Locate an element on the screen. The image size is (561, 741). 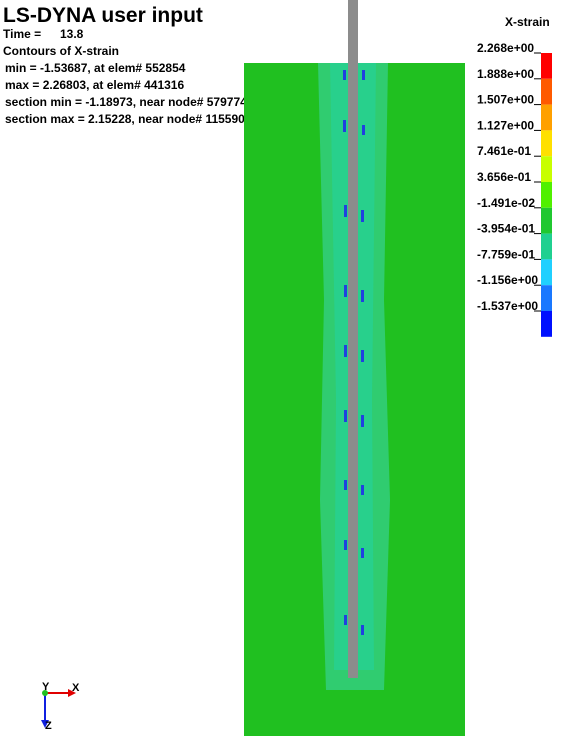
legend-label: -7.759e-01 is located at coordinates (506, 254).